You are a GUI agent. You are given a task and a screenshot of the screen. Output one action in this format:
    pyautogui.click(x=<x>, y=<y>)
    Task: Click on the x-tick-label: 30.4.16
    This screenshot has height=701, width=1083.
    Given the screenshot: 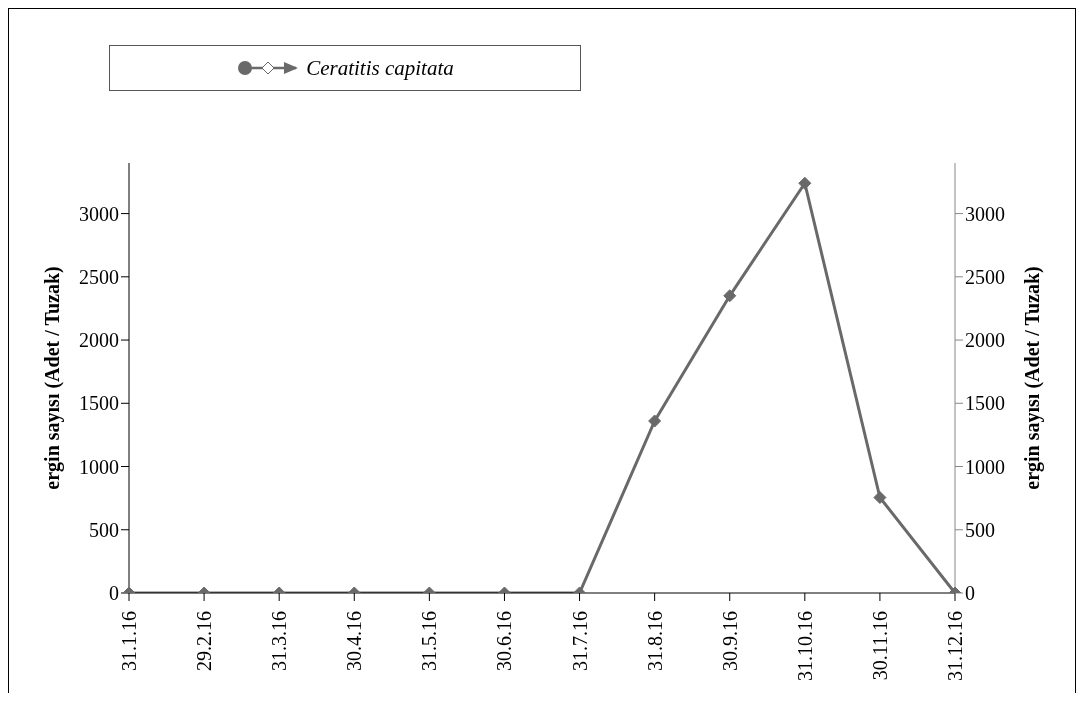 What is the action you would take?
    pyautogui.click(x=354, y=641)
    